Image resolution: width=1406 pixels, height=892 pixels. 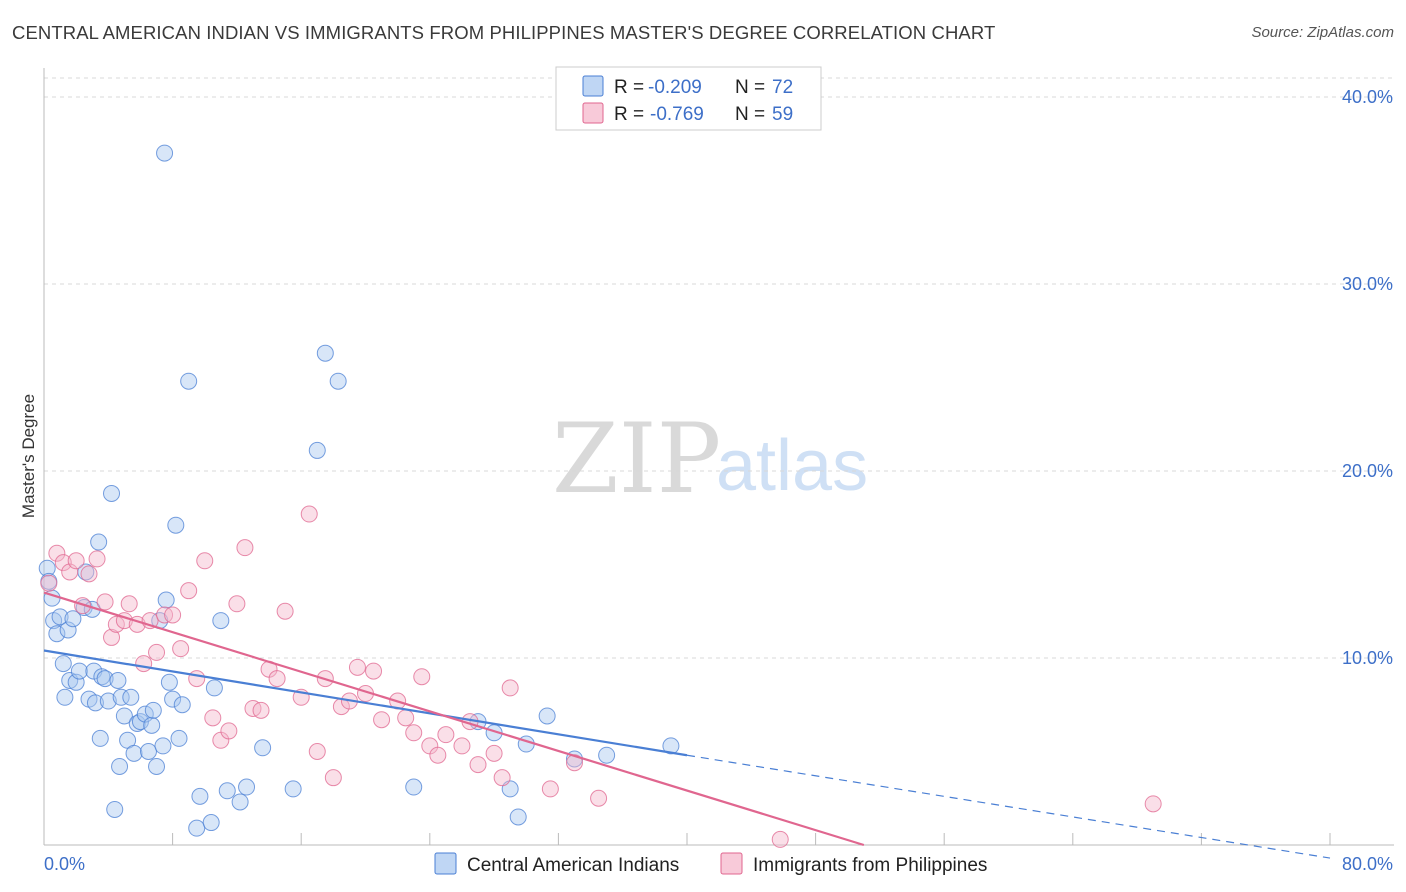 What do you see at coordinates (792, 466) in the screenshot?
I see `watermark-atlas: atlas` at bounding box center [792, 466].